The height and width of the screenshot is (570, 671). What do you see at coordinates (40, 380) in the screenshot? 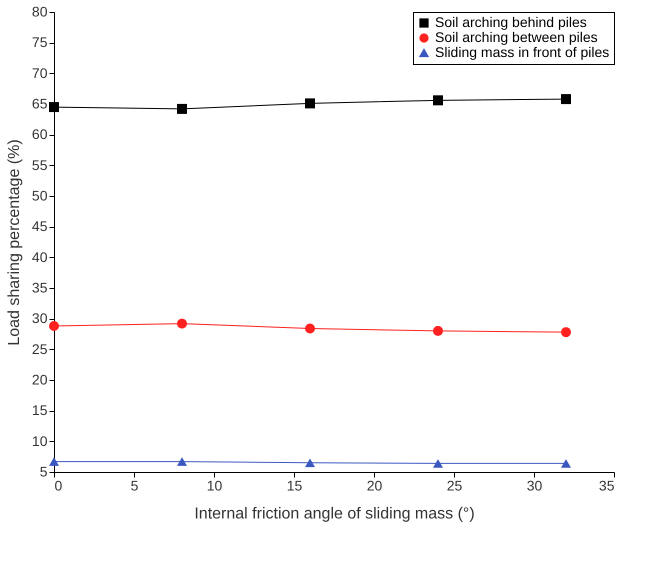
I see `y-tick-label: 20` at bounding box center [40, 380].